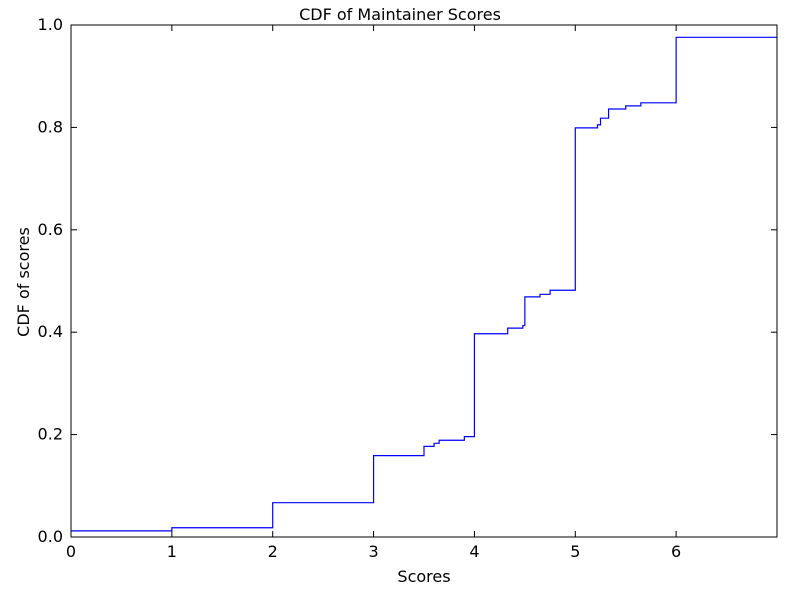 Image resolution: width=800 pixels, height=605 pixels. I want to click on x-tick-label: 4, so click(474, 551).